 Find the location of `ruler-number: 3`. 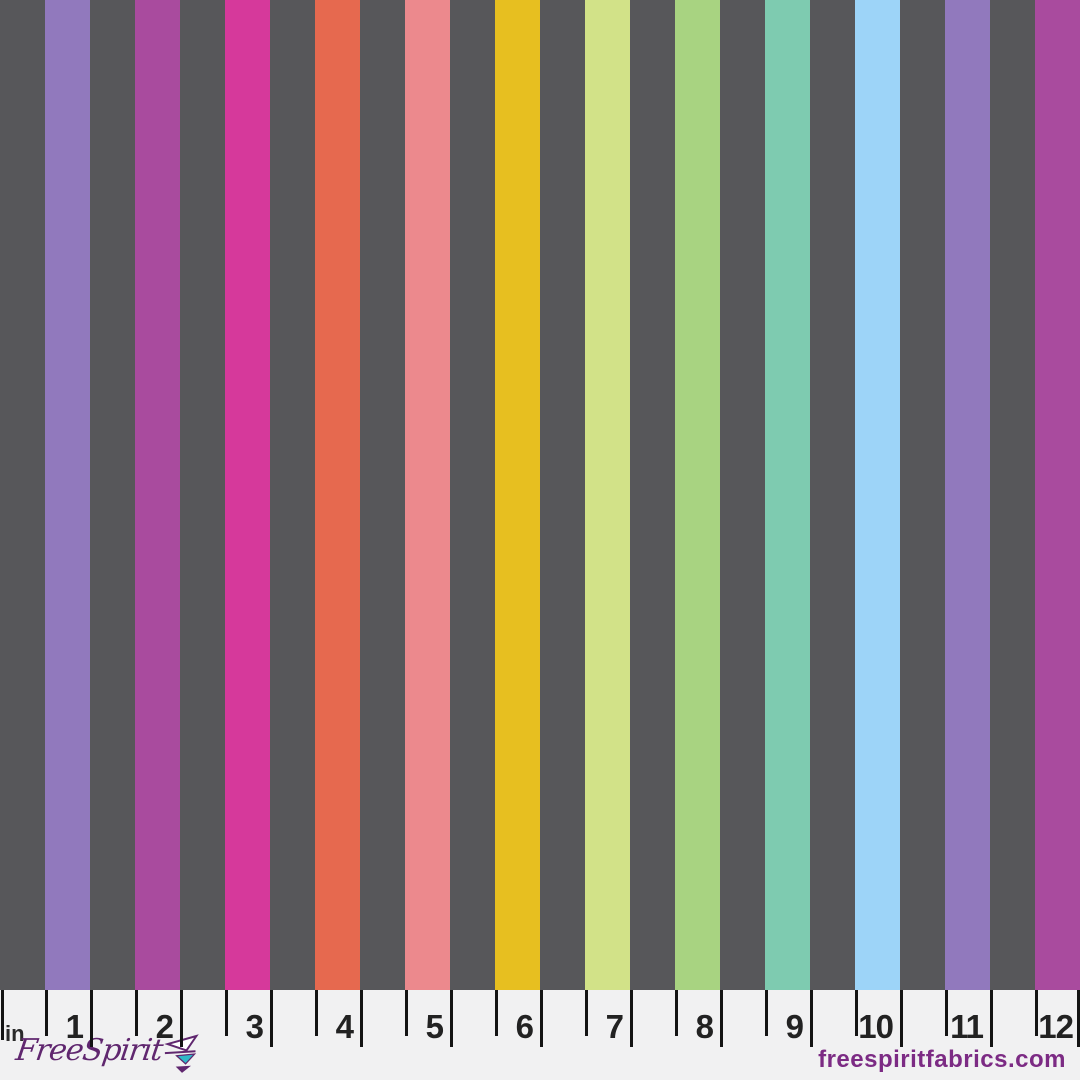

ruler-number: 3 is located at coordinates (254, 1026).